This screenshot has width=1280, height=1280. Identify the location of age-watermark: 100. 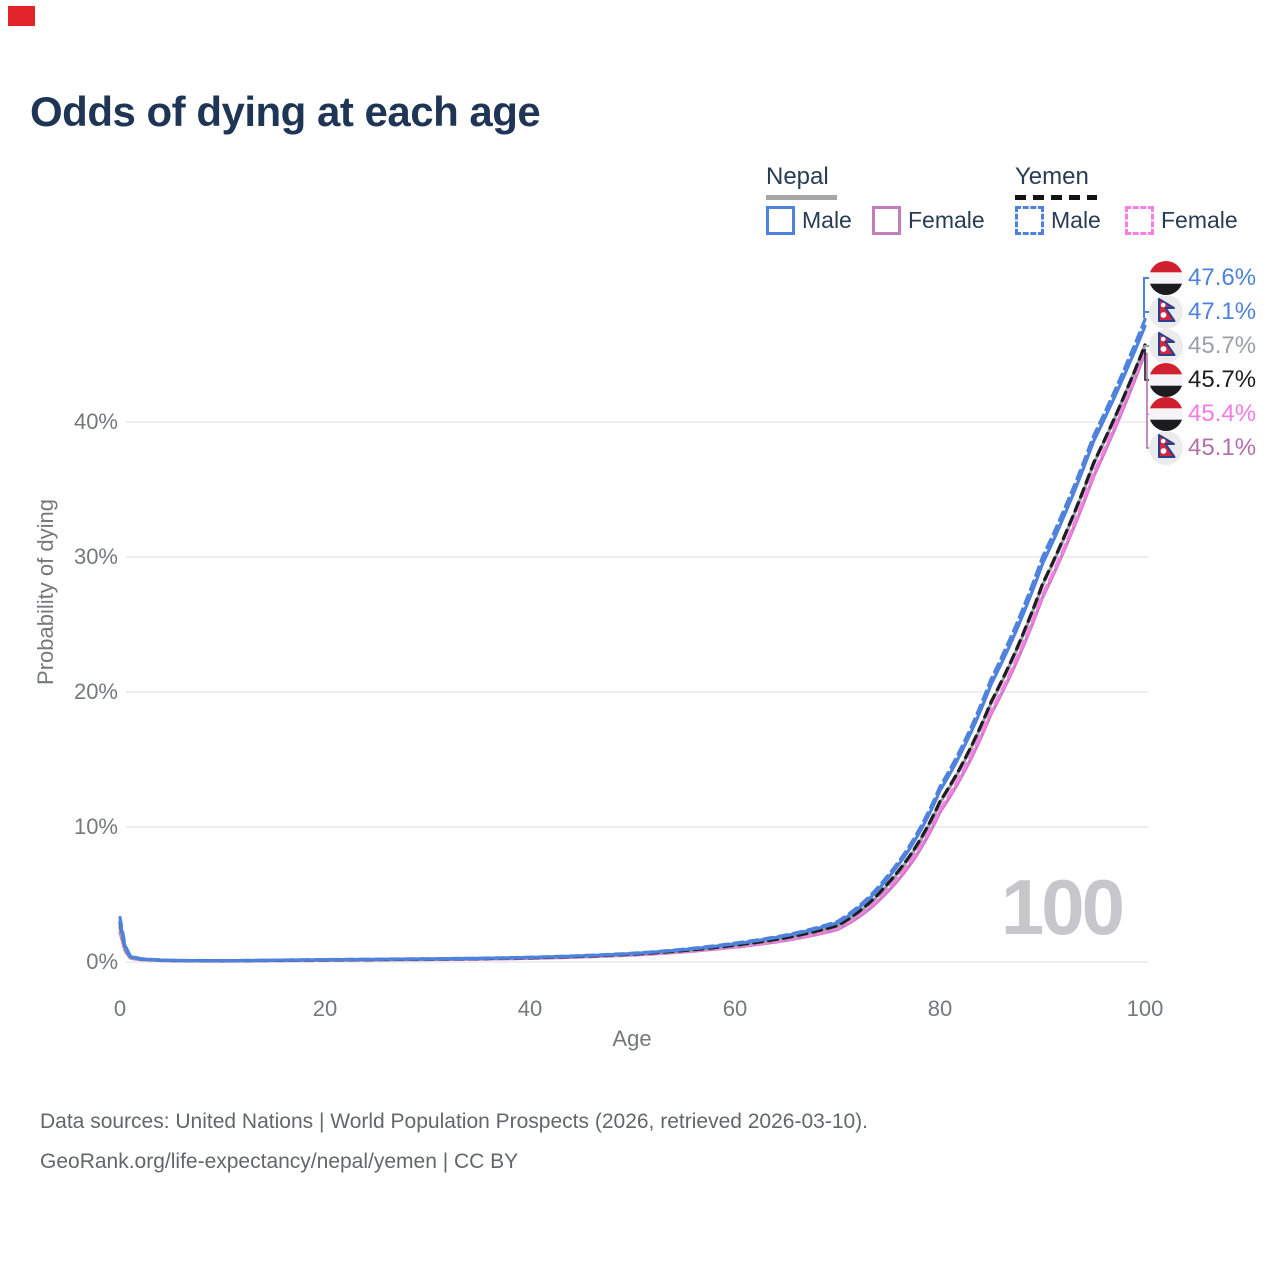
(1062, 907).